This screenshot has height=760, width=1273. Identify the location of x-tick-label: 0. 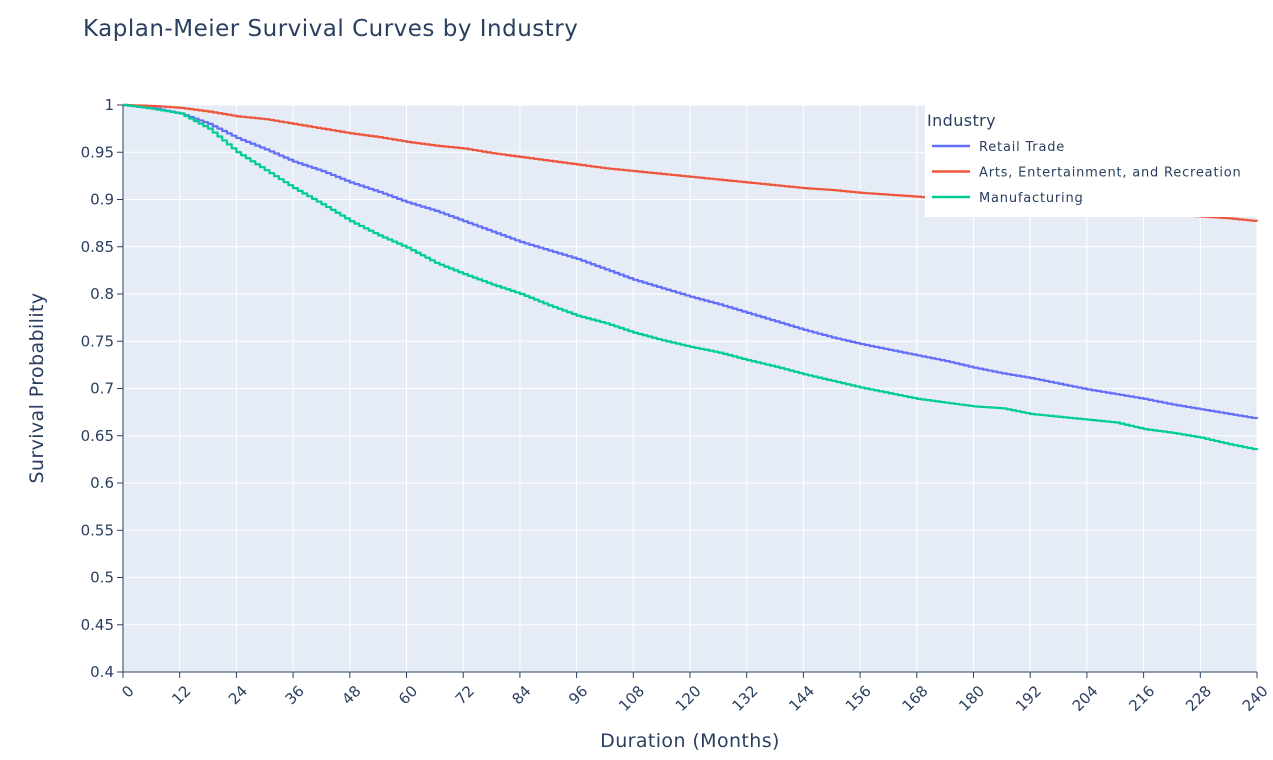
(127, 691).